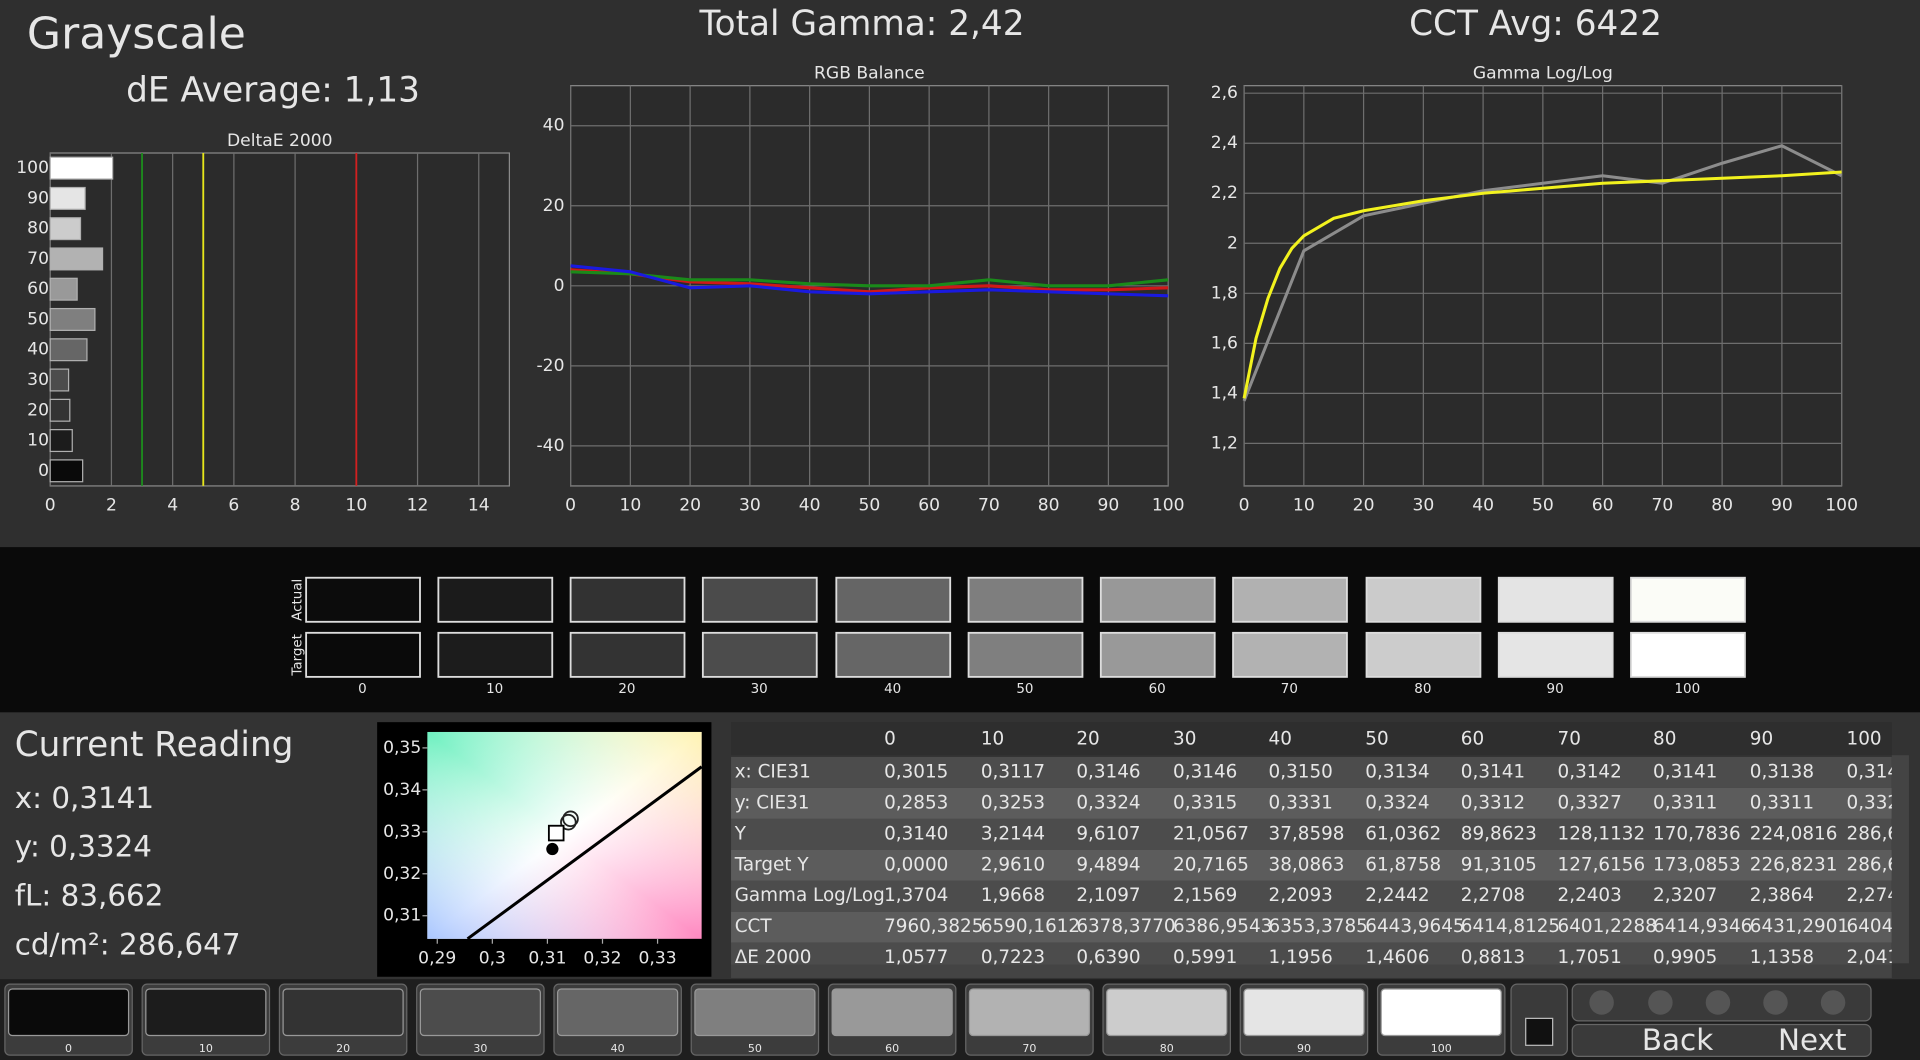  I want to click on table-cell: 89,8623, so click(1499, 833).